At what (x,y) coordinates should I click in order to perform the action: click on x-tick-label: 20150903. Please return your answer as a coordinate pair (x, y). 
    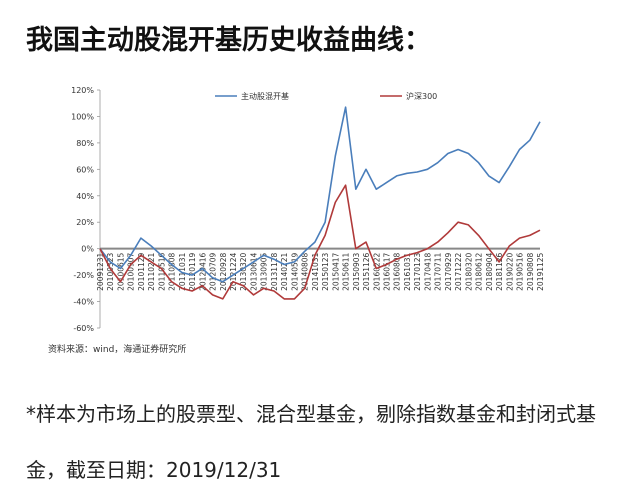
    Looking at the image, I should click on (356, 271).